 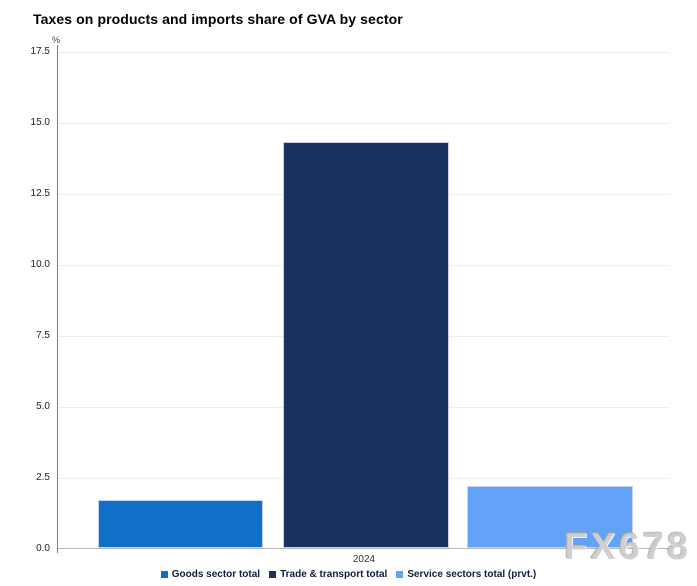 I want to click on y-axis-tick-labels: 0.0 2.5 5.0 7.5 10.0 12.5 15.0 17.5, so click(x=25, y=293).